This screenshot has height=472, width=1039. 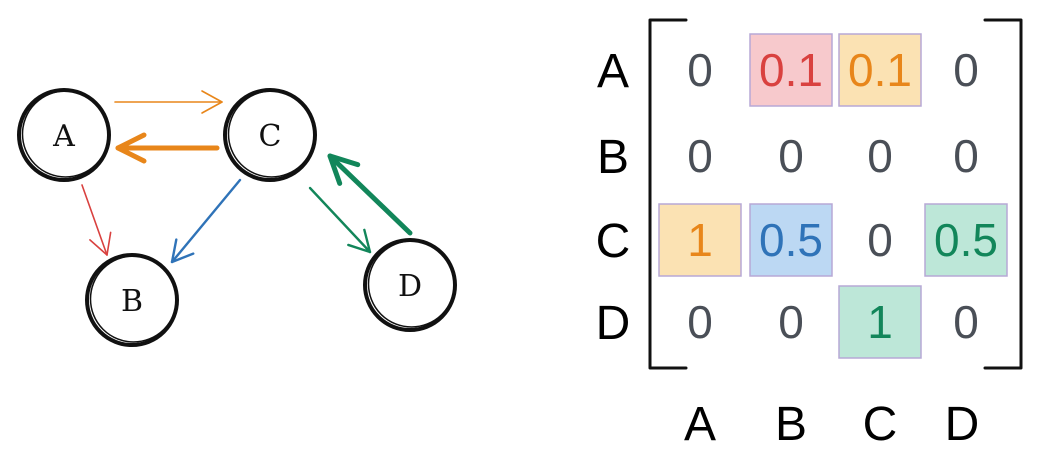 I want to click on cell-value-a-d: 0, so click(x=966, y=70).